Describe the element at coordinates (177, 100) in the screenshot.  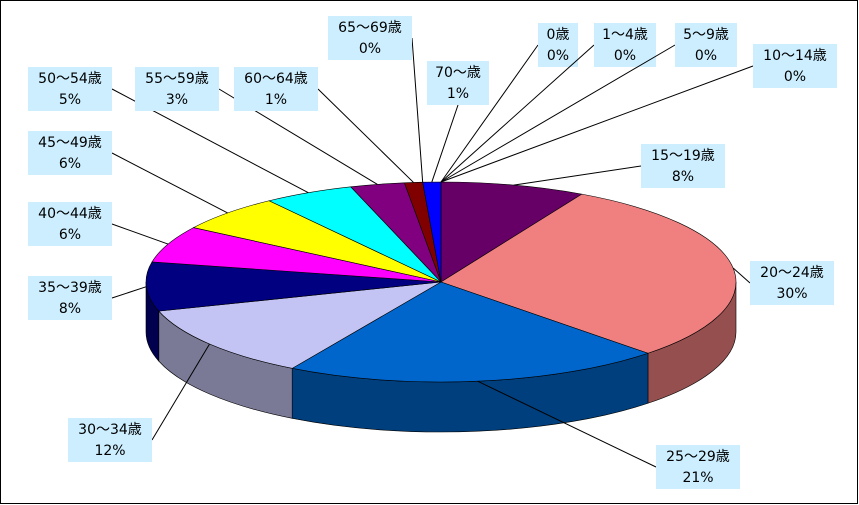
I see `value-label: 3%` at that location.